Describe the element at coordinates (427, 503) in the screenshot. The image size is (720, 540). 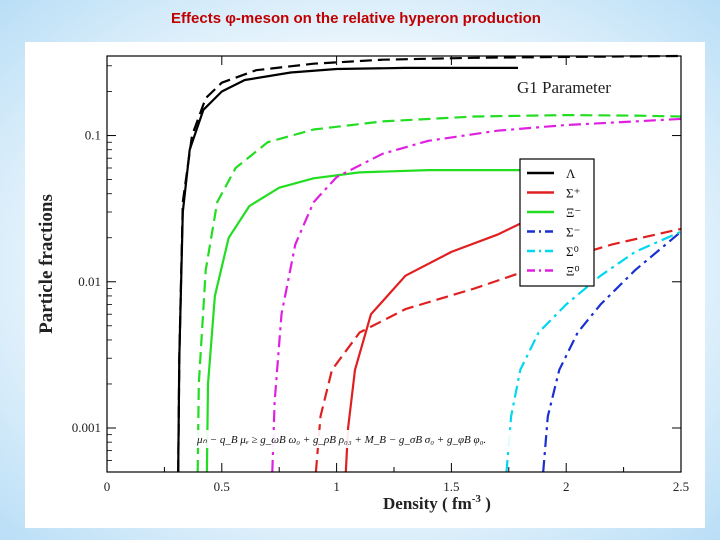
I see `x-axis-label-main: Density ( fm` at that location.